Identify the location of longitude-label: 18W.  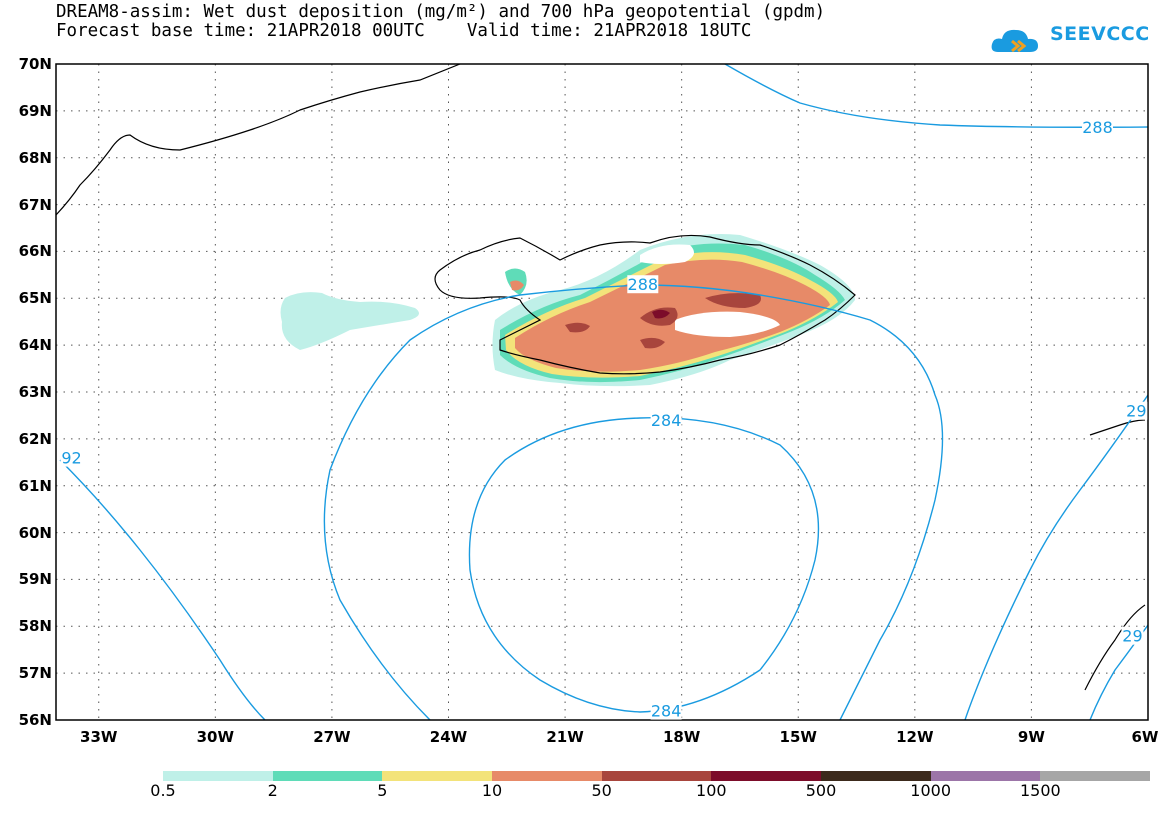
(681, 737).